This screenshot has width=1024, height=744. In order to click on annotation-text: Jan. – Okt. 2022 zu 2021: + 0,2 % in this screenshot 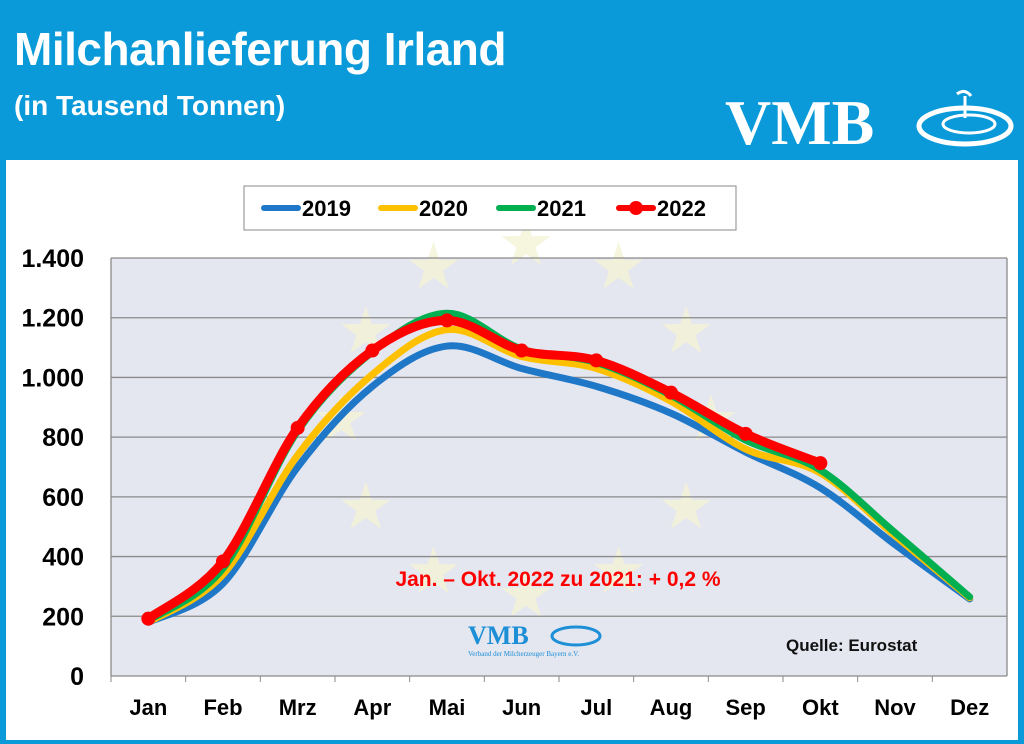, I will do `click(557, 579)`.